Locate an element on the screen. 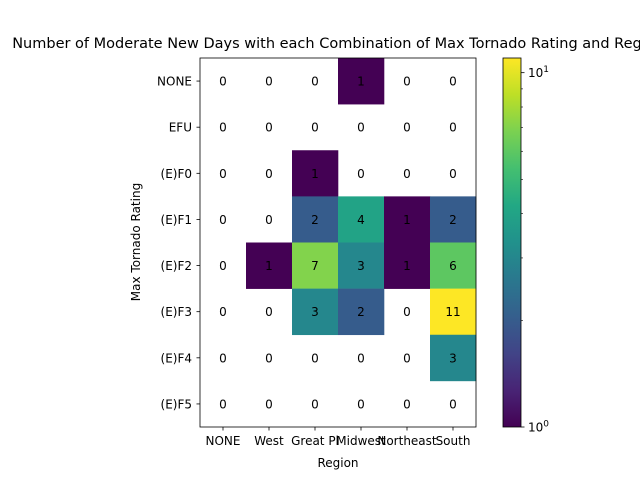  colorbar-tick-label: 100 is located at coordinates (538, 427).